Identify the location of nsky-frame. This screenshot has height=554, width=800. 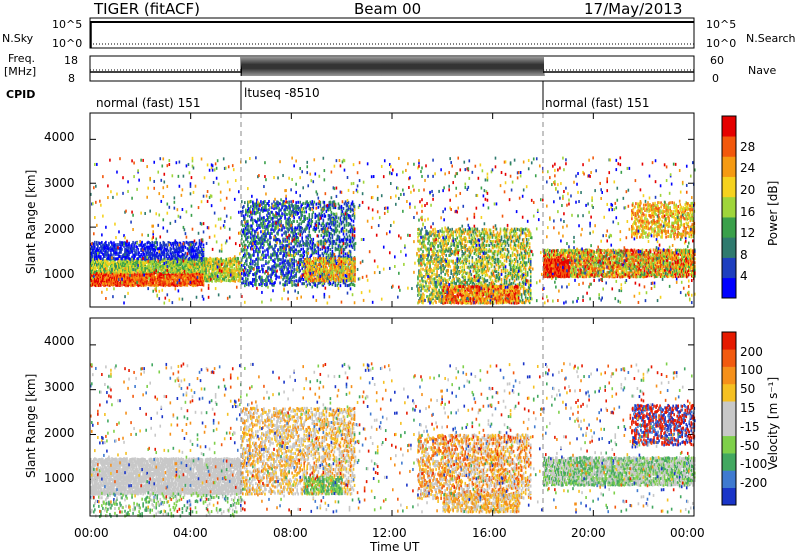
(392, 33).